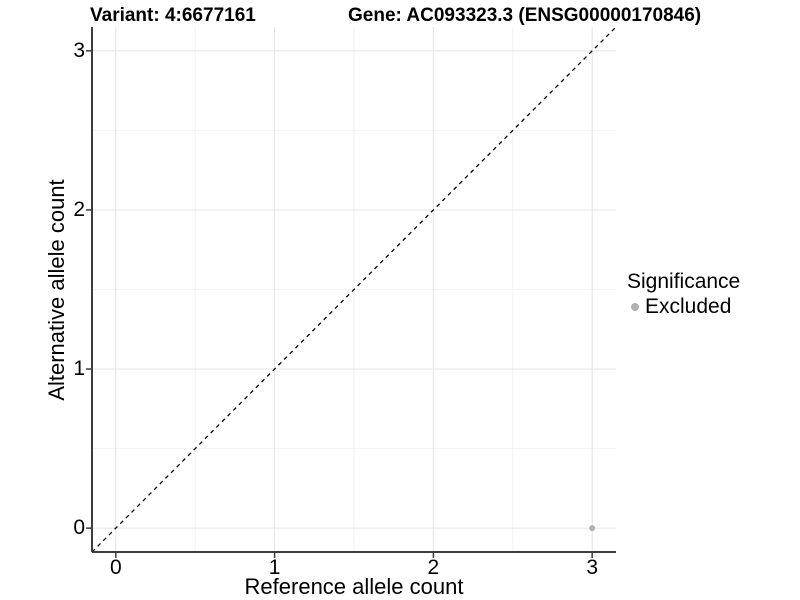  Describe the element at coordinates (115, 567) in the screenshot. I see `x-tick-label: 0` at that location.